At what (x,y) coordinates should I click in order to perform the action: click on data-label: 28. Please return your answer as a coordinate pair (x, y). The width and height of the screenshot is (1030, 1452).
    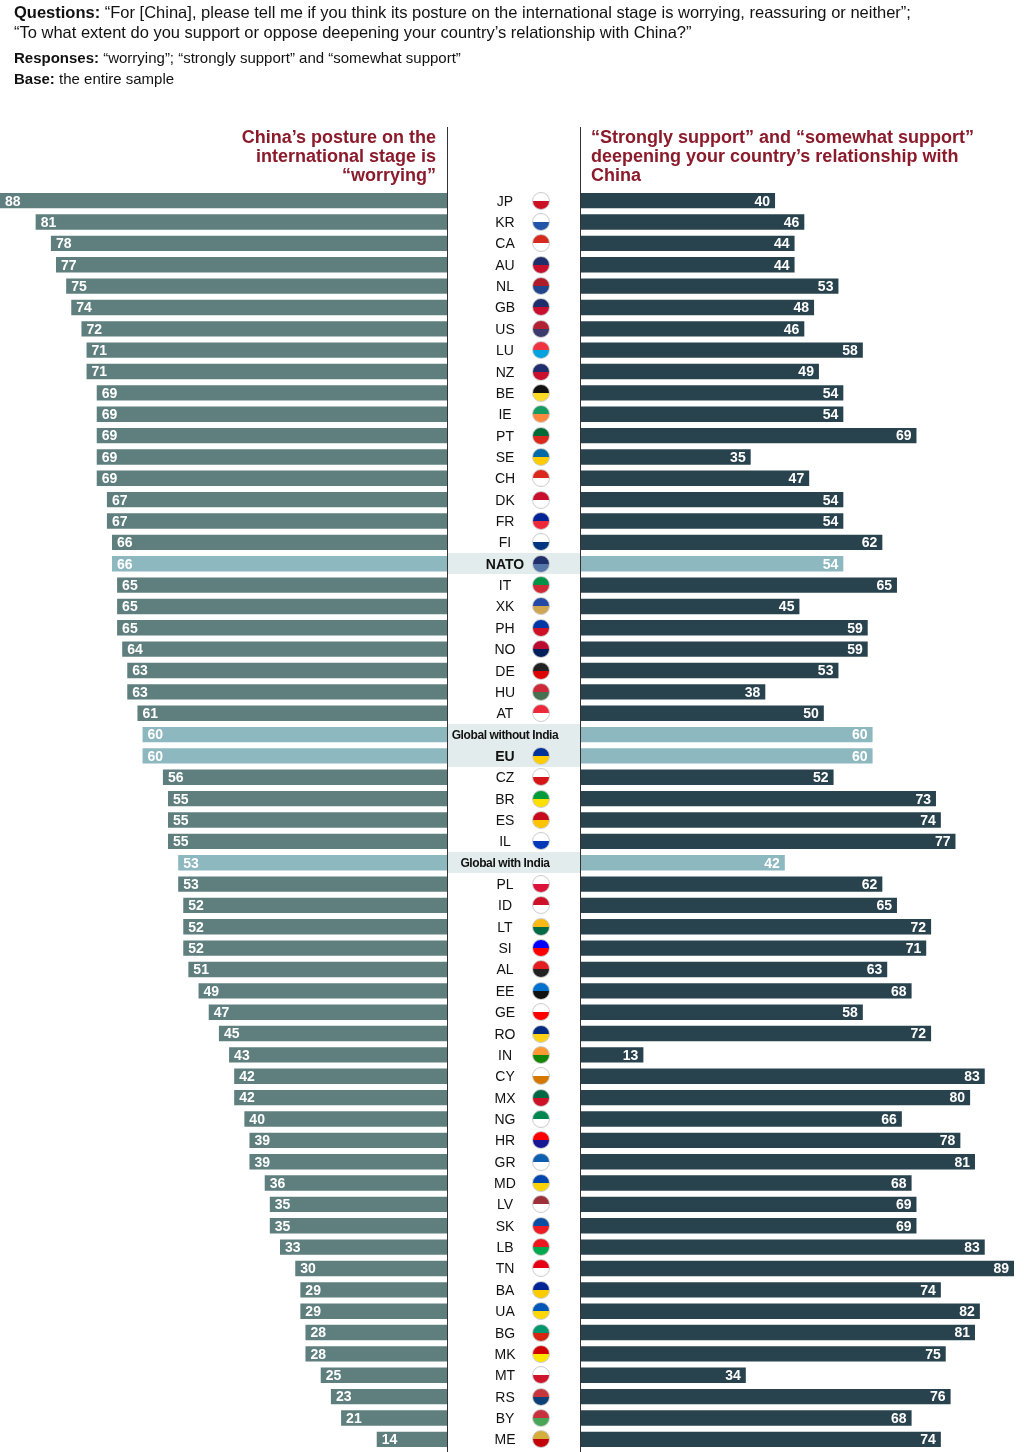
    Looking at the image, I should click on (318, 1353).